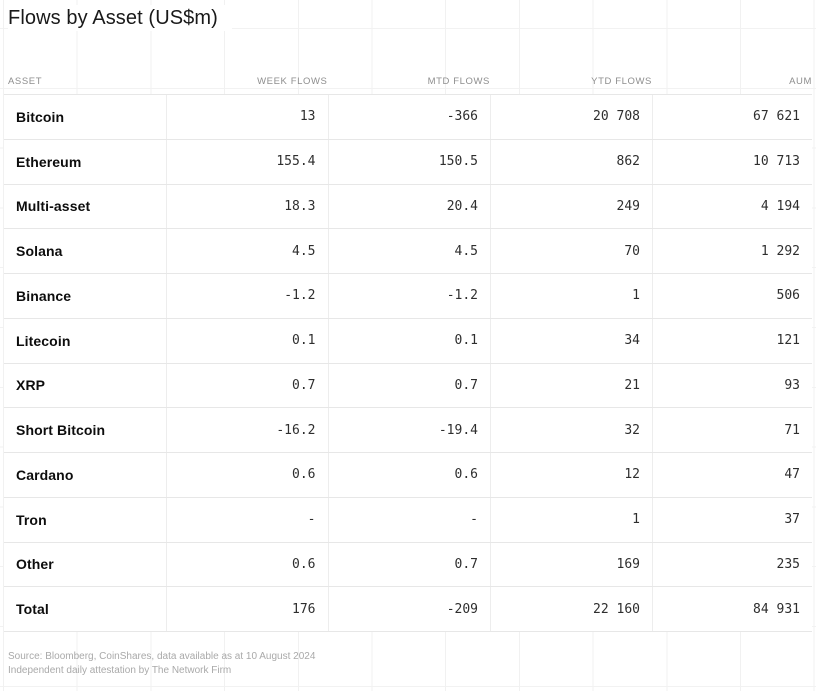  I want to click on value-cell: 84 931, so click(732, 609).